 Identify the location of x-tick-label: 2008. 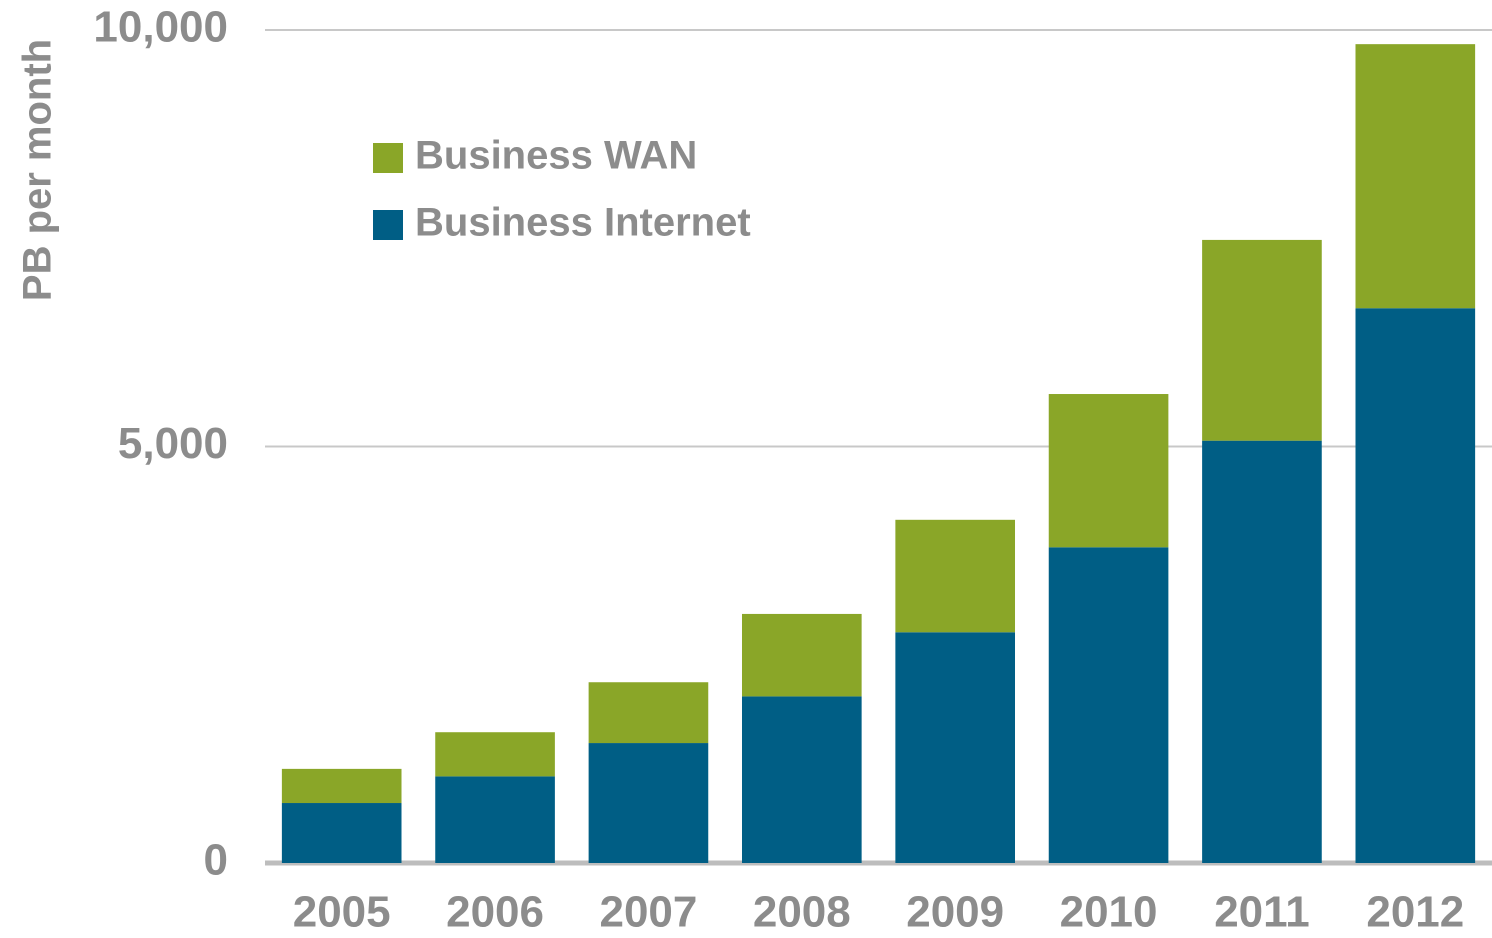
(802, 912).